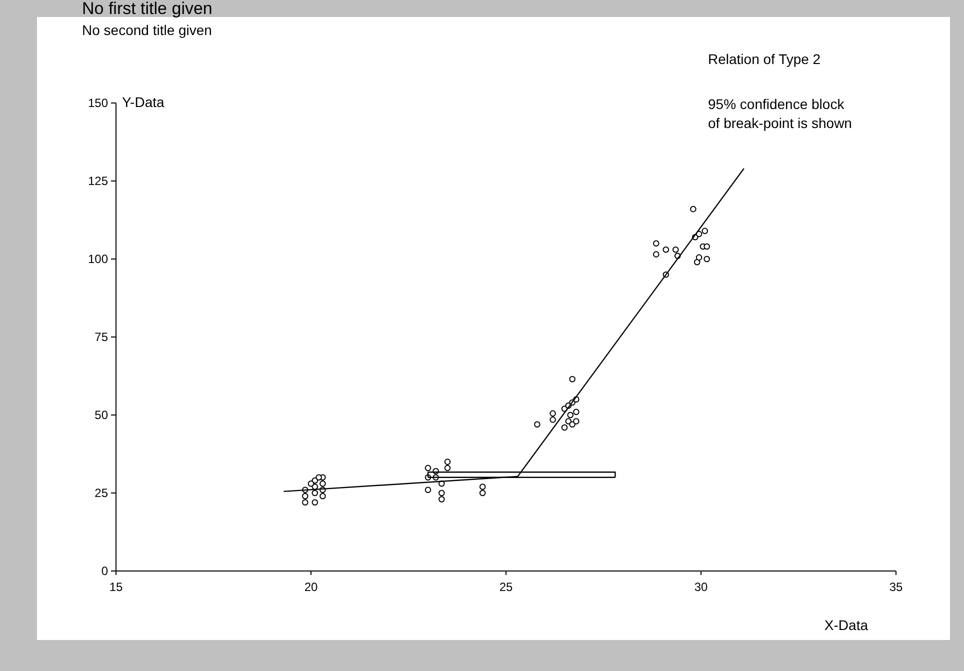 Image resolution: width=964 pixels, height=671 pixels. I want to click on x-tick-label: 35, so click(896, 587).